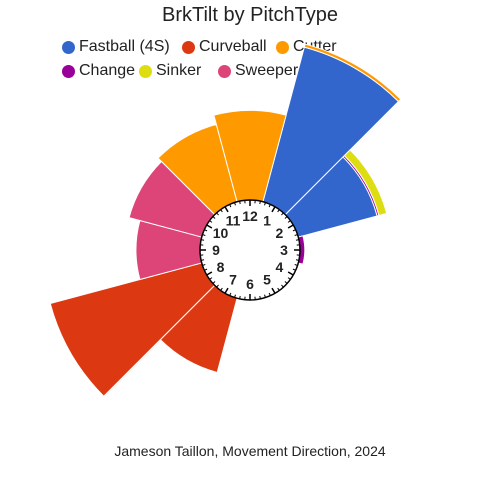 This screenshot has height=500, width=500. I want to click on clock-label-3: 3, so click(284, 250).